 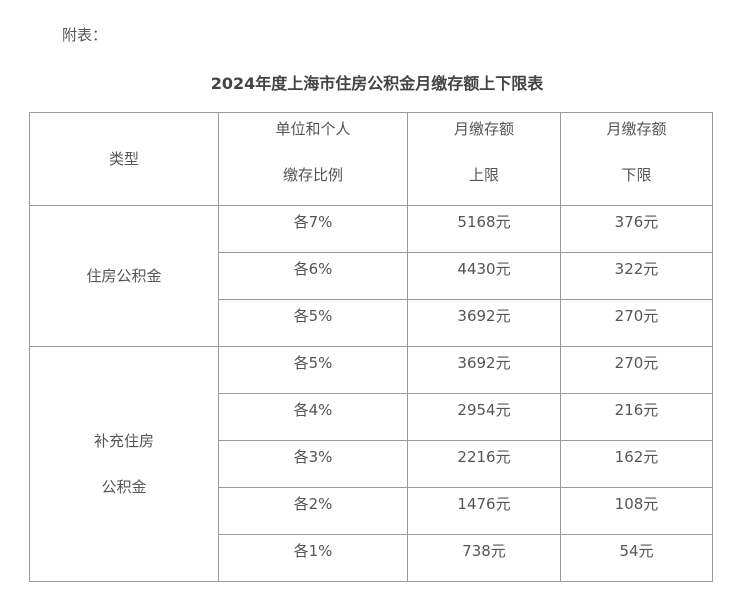 I want to click on header-lower-line1: 月缴存额, so click(x=636, y=129).